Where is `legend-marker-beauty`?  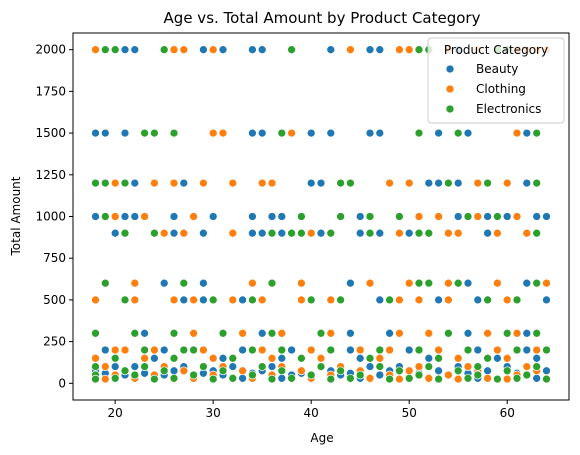 legend-marker-beauty is located at coordinates (450, 69).